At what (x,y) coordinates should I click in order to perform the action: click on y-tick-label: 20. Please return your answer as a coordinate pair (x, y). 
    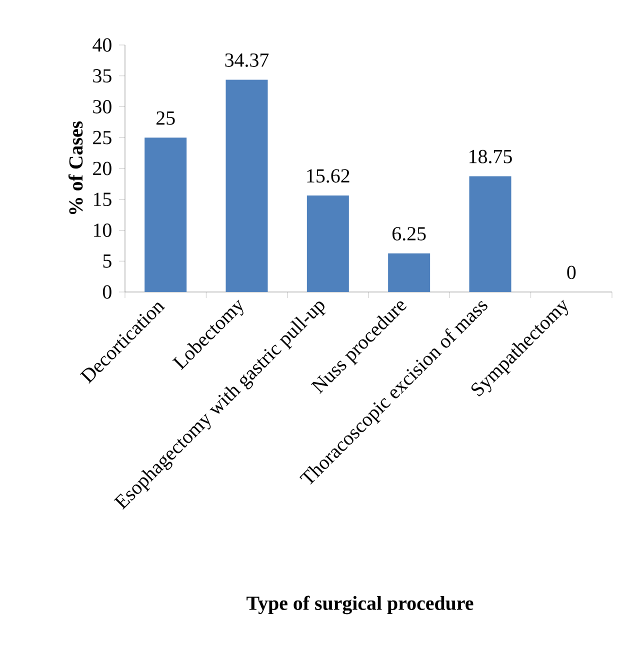
    Looking at the image, I should click on (102, 169).